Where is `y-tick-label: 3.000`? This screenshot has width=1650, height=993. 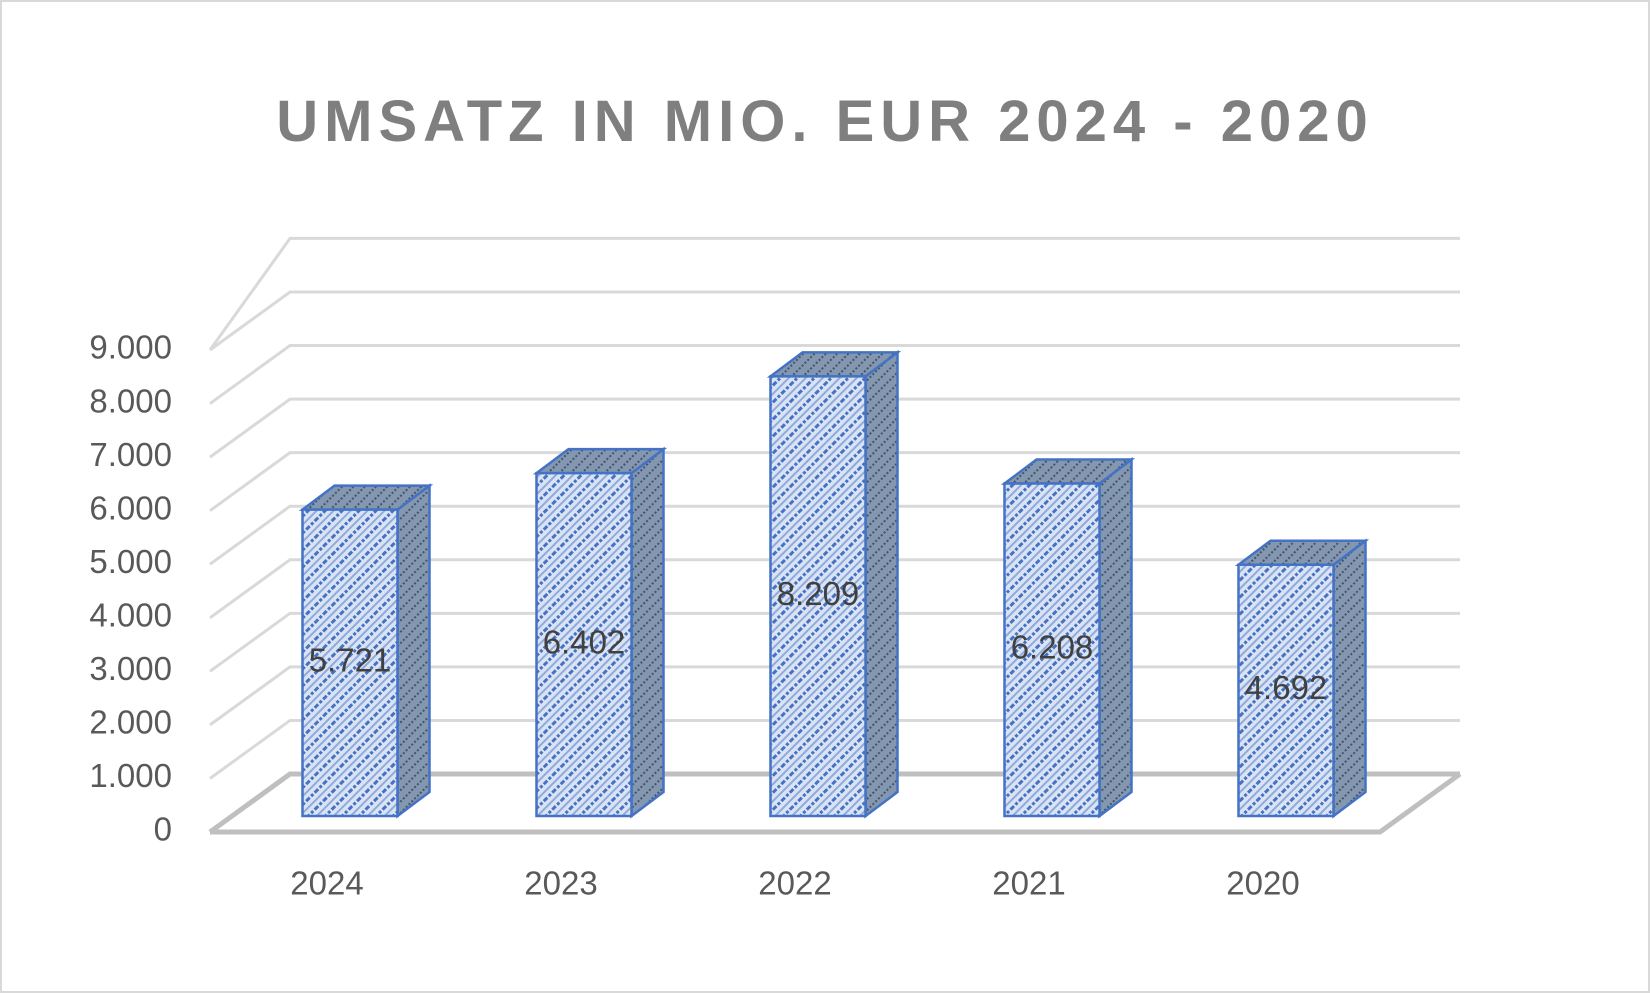
y-tick-label: 3.000 is located at coordinates (130, 668).